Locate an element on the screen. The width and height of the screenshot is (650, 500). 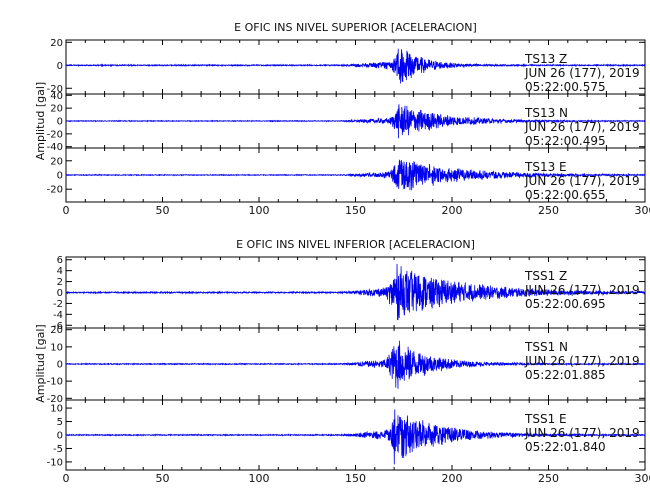
chart-title: E OFIC INS NIVEL INFERIOR [ACELERACION] is located at coordinates (355, 244).